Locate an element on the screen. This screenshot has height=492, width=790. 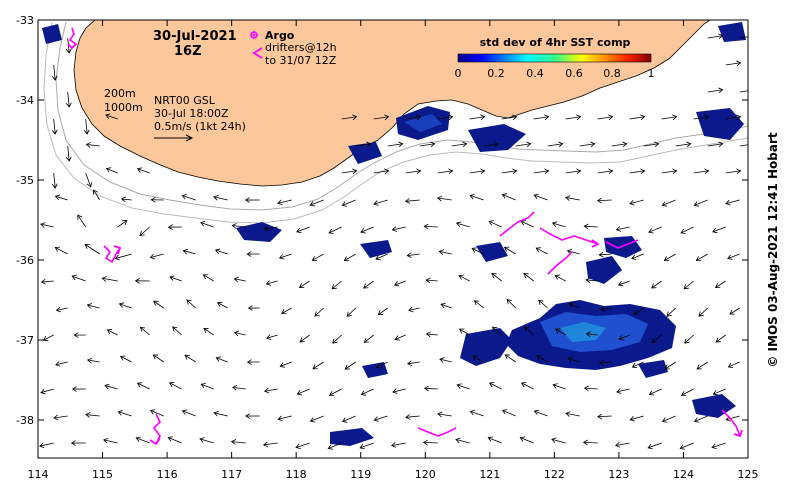
velocity-time: 30-Jul 18:00Z is located at coordinates (191, 113).